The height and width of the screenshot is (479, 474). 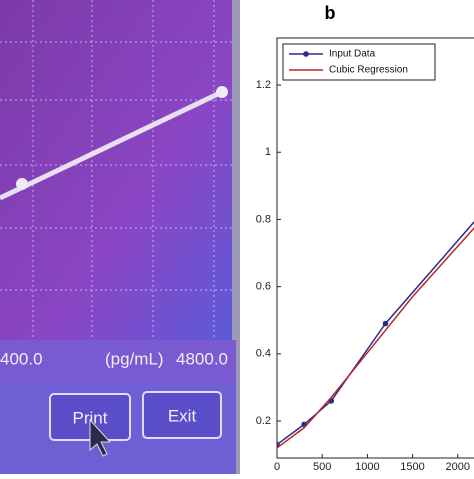 What do you see at coordinates (368, 70) in the screenshot?
I see `legend-label: Cubic Regression` at bounding box center [368, 70].